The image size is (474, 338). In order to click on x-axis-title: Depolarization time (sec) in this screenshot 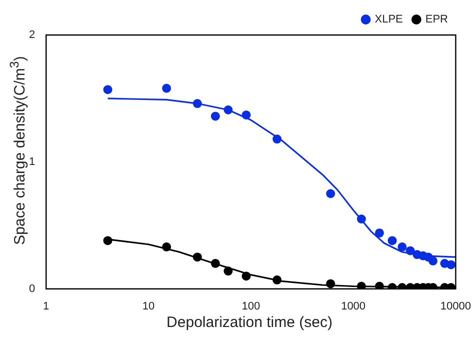, I will do `click(250, 322)`.